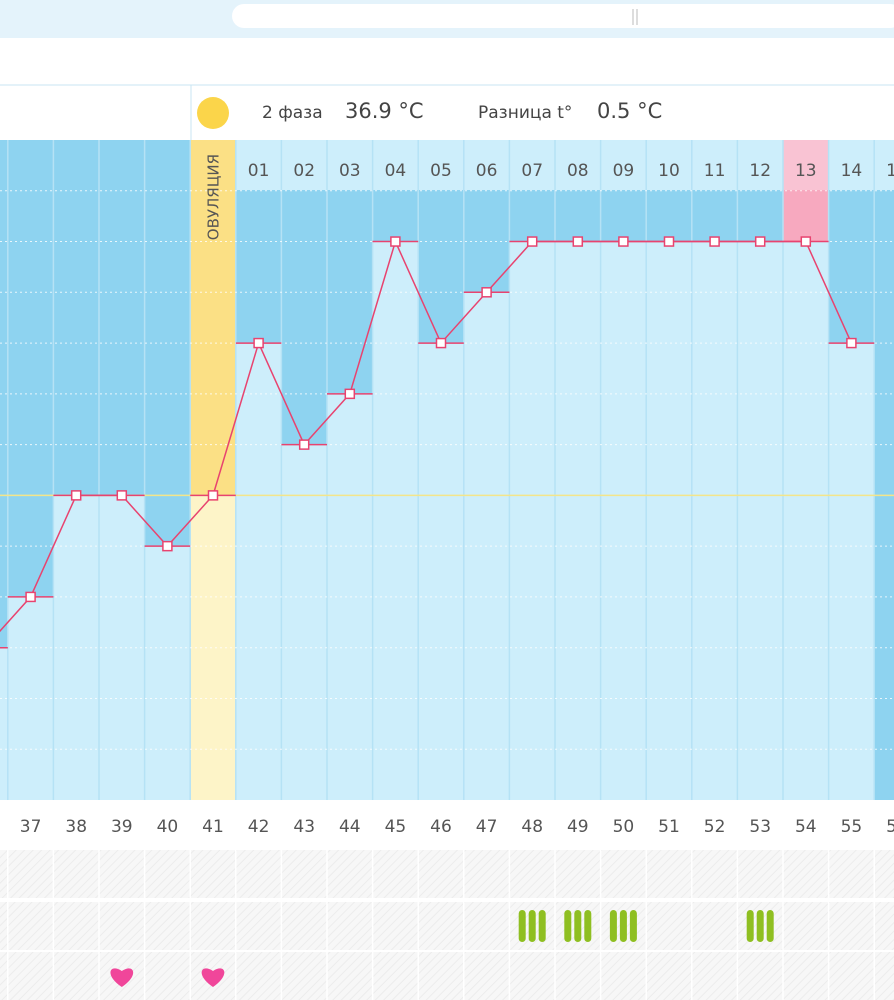  What do you see at coordinates (852, 171) in the screenshot?
I see `cycle-day-label: 14` at bounding box center [852, 171].